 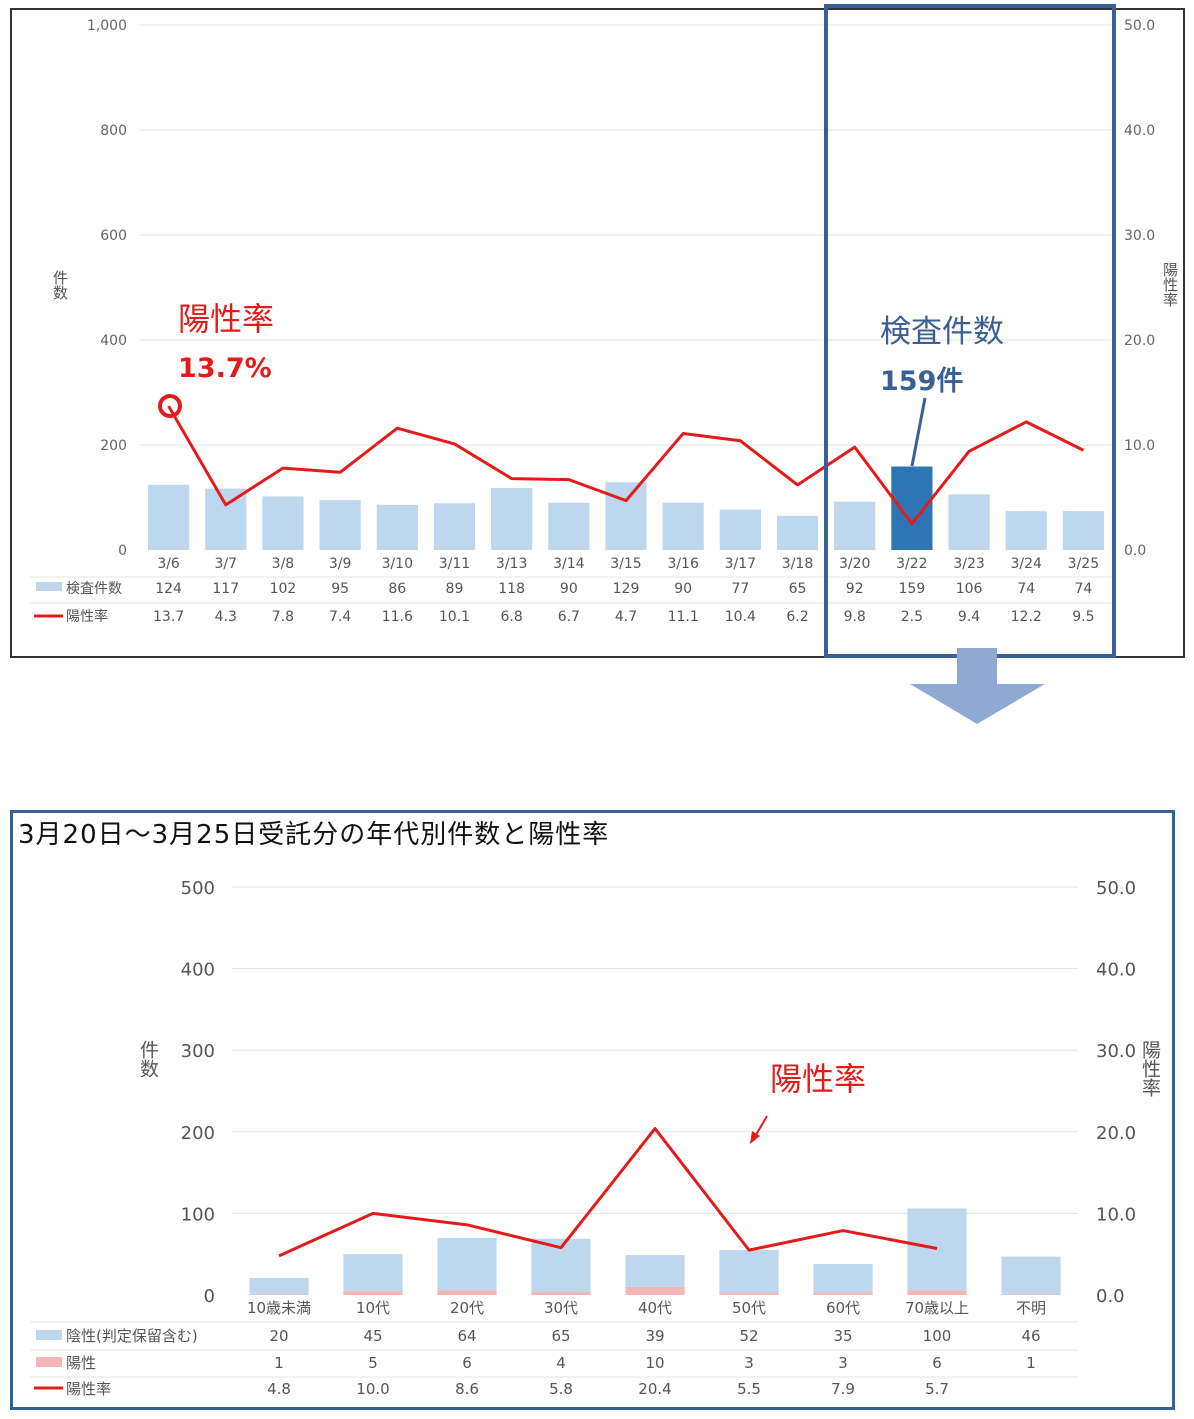 What do you see at coordinates (340, 617) in the screenshot?
I see `table-rate-value: 7.4` at bounding box center [340, 617].